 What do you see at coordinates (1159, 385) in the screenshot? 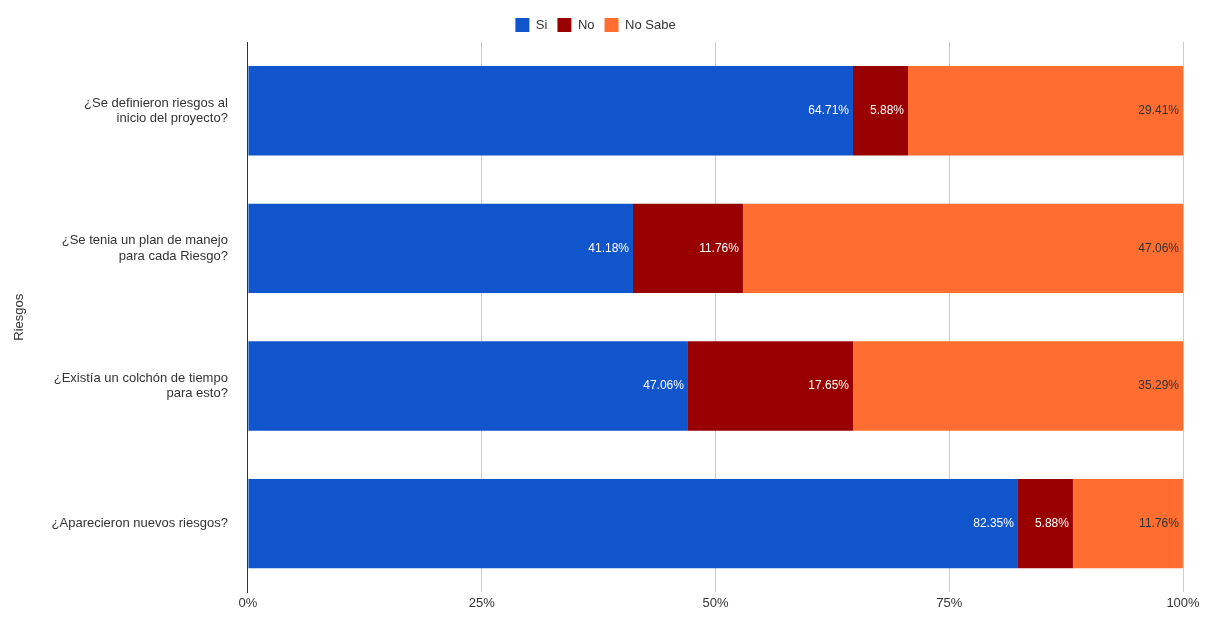
I see `data-label: 35.29%` at bounding box center [1159, 385].